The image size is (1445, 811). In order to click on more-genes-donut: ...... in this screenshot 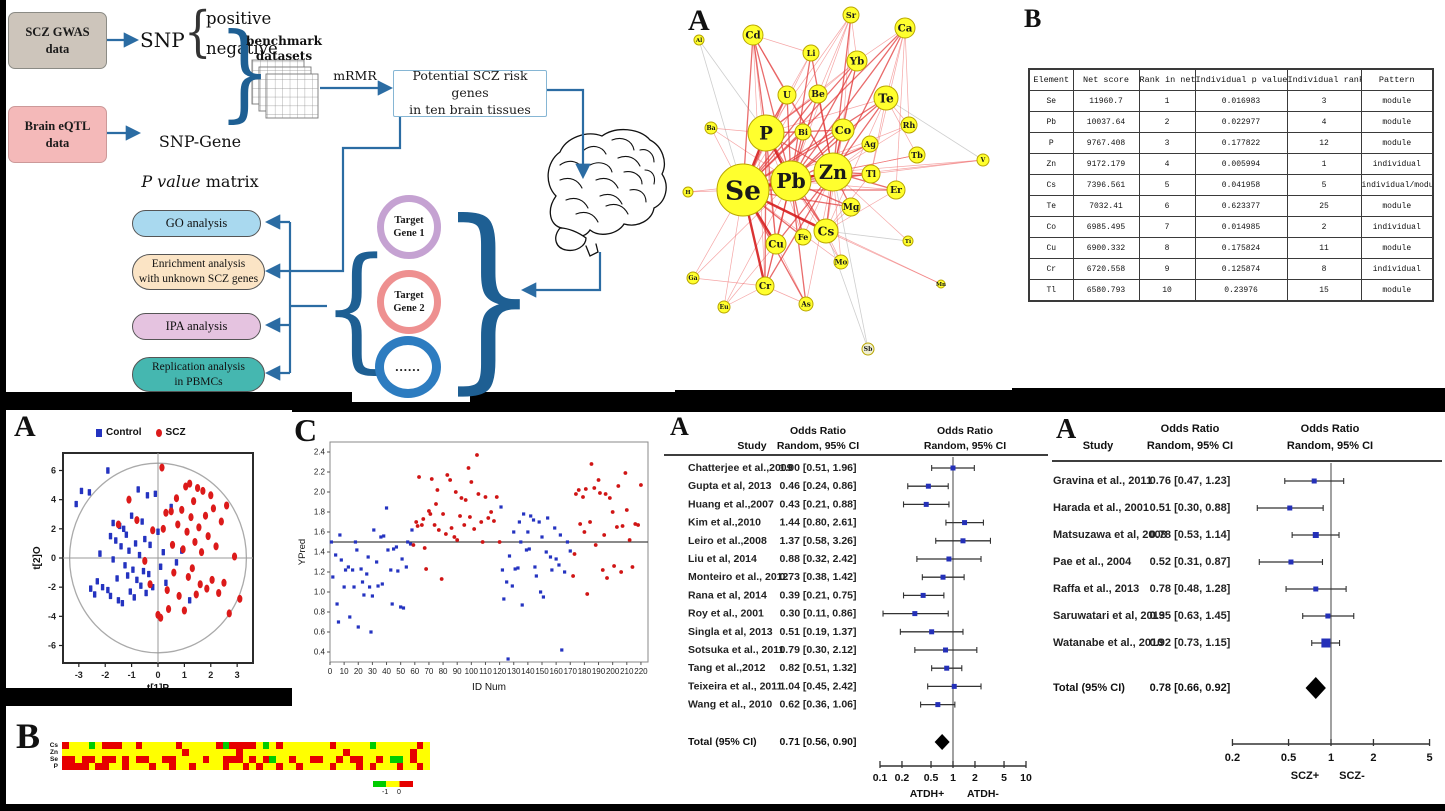, I will do `click(408, 367)`.